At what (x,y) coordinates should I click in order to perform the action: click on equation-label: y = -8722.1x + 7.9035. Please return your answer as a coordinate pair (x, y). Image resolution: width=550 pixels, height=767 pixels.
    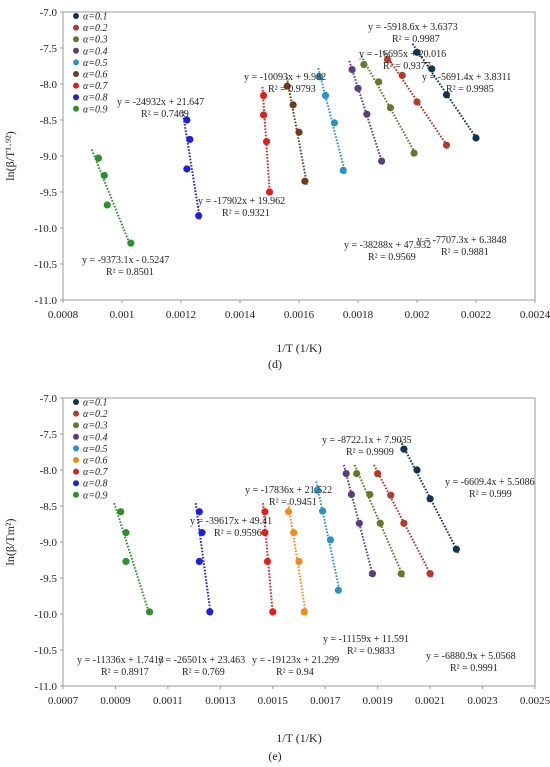
    Looking at the image, I should click on (367, 440).